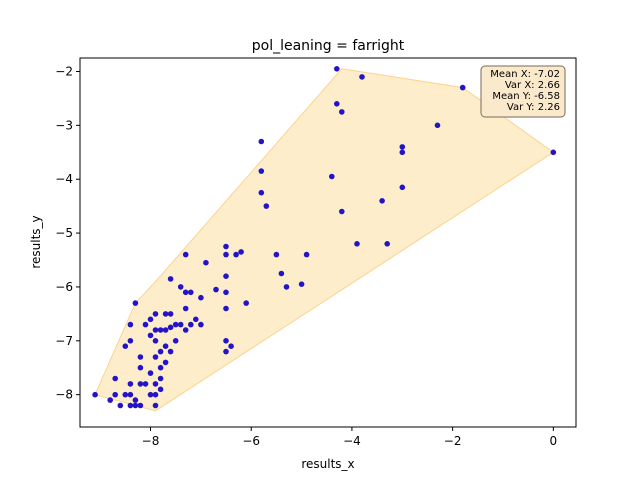 The width and height of the screenshot is (640, 480). I want to click on stats-box-background, so click(523, 91).